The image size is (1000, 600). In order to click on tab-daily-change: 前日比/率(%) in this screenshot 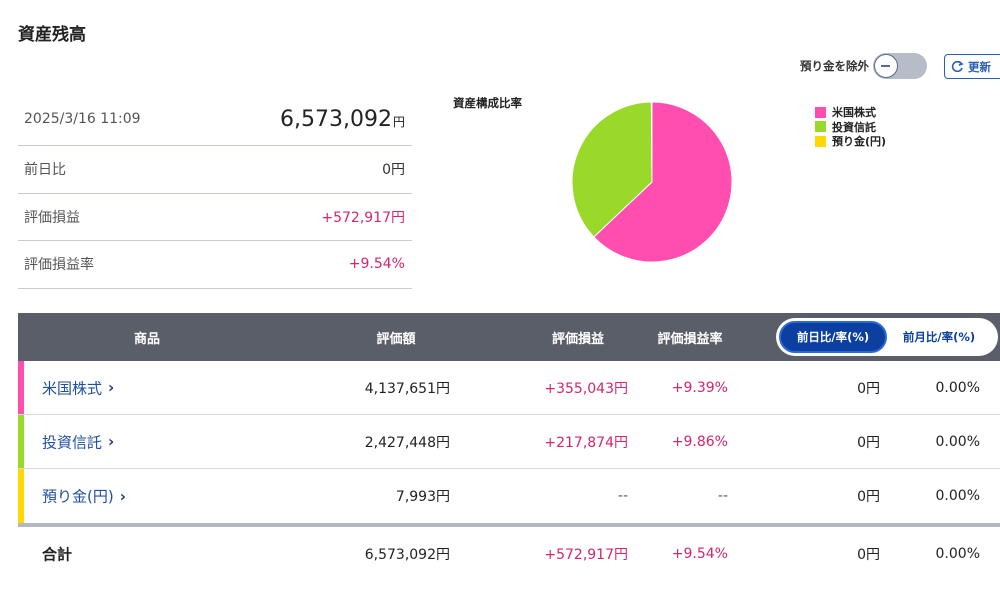, I will do `click(833, 337)`.